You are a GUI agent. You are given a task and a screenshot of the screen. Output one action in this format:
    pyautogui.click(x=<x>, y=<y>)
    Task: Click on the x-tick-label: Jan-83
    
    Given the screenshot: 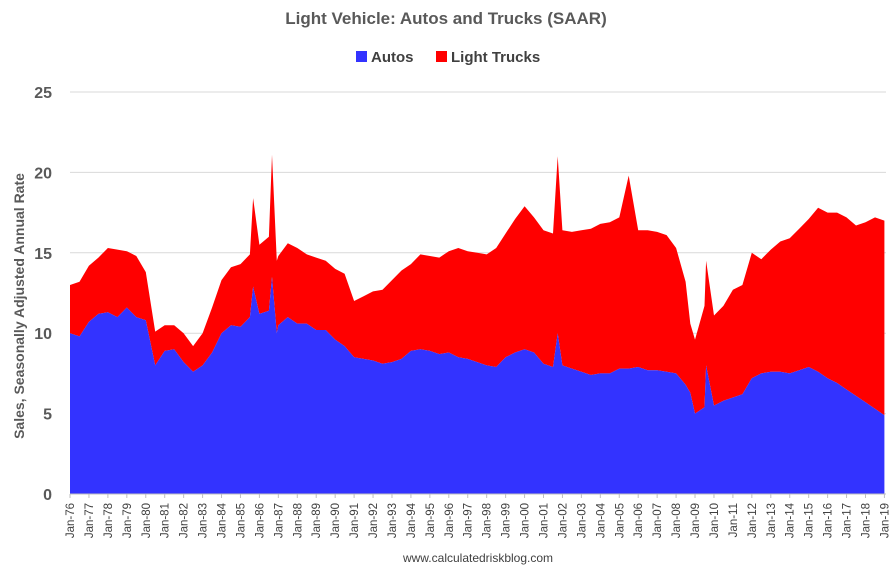 What is the action you would take?
    pyautogui.click(x=204, y=520)
    